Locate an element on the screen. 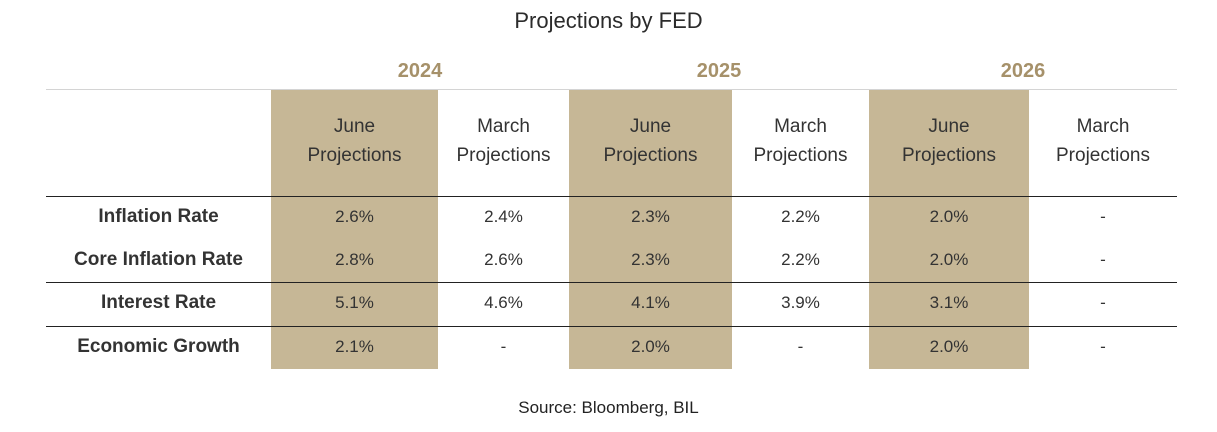 The image size is (1217, 432). row-label: Interest Rate is located at coordinates (158, 302).